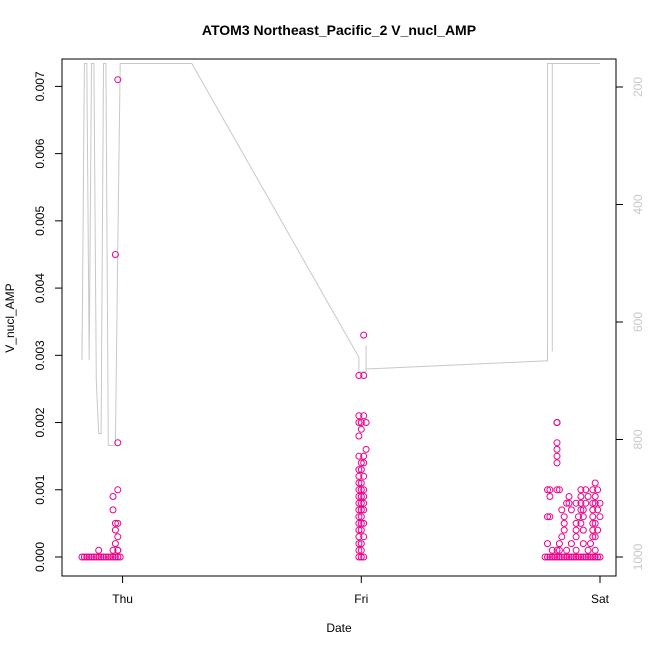 Image resolution: width=650 pixels, height=650 pixels. I want to click on x-tick-label: Thu, so click(122, 599).